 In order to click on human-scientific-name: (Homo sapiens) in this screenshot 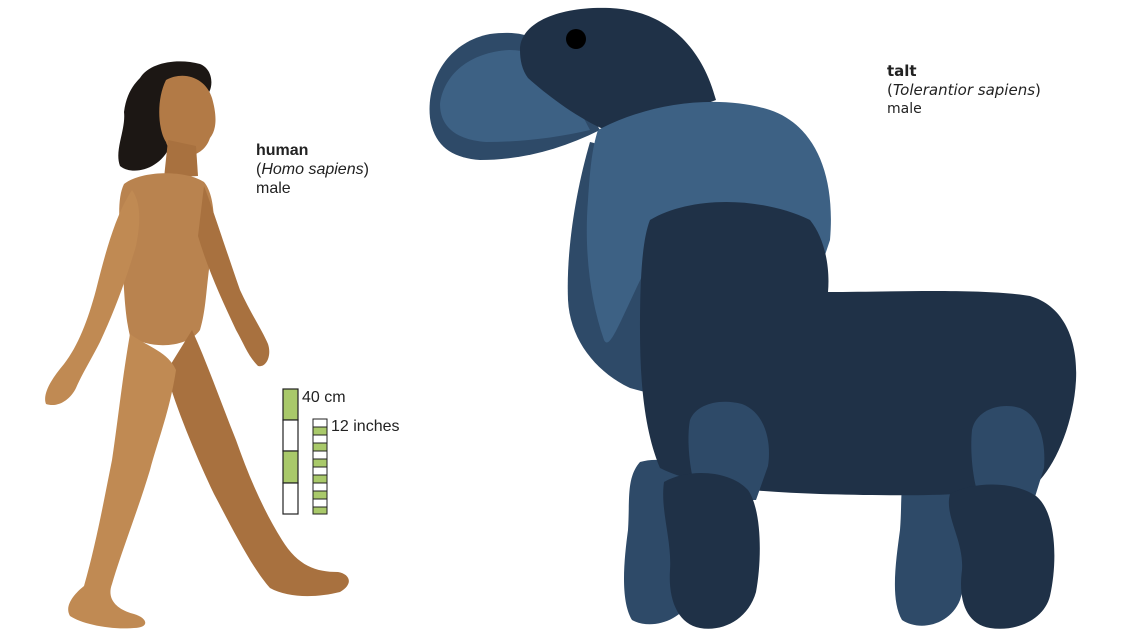, I will do `click(312, 169)`.